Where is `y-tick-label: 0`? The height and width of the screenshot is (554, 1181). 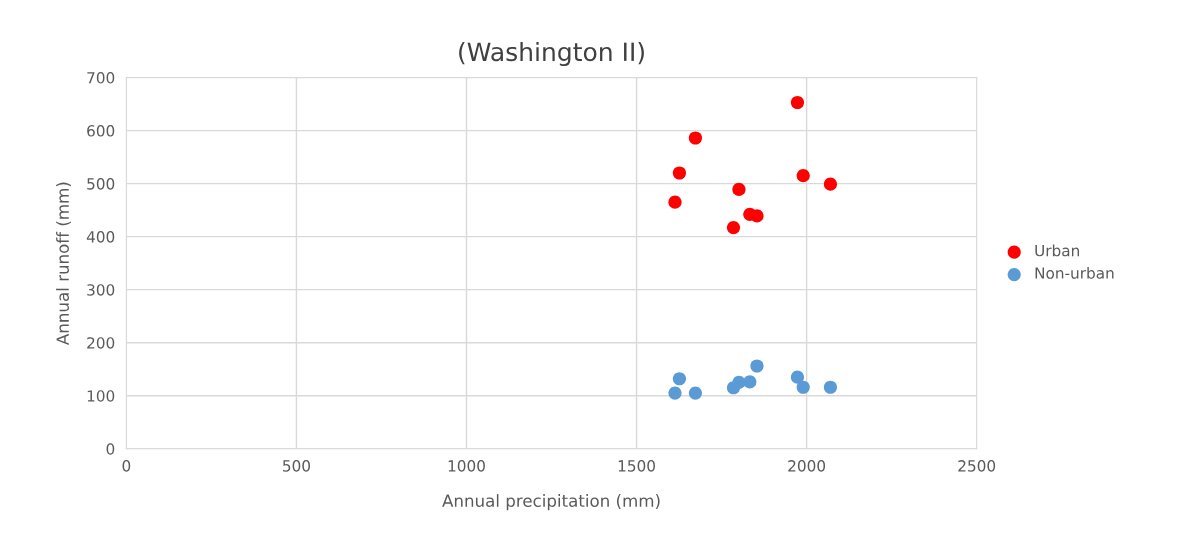 y-tick-label: 0 is located at coordinates (110, 449).